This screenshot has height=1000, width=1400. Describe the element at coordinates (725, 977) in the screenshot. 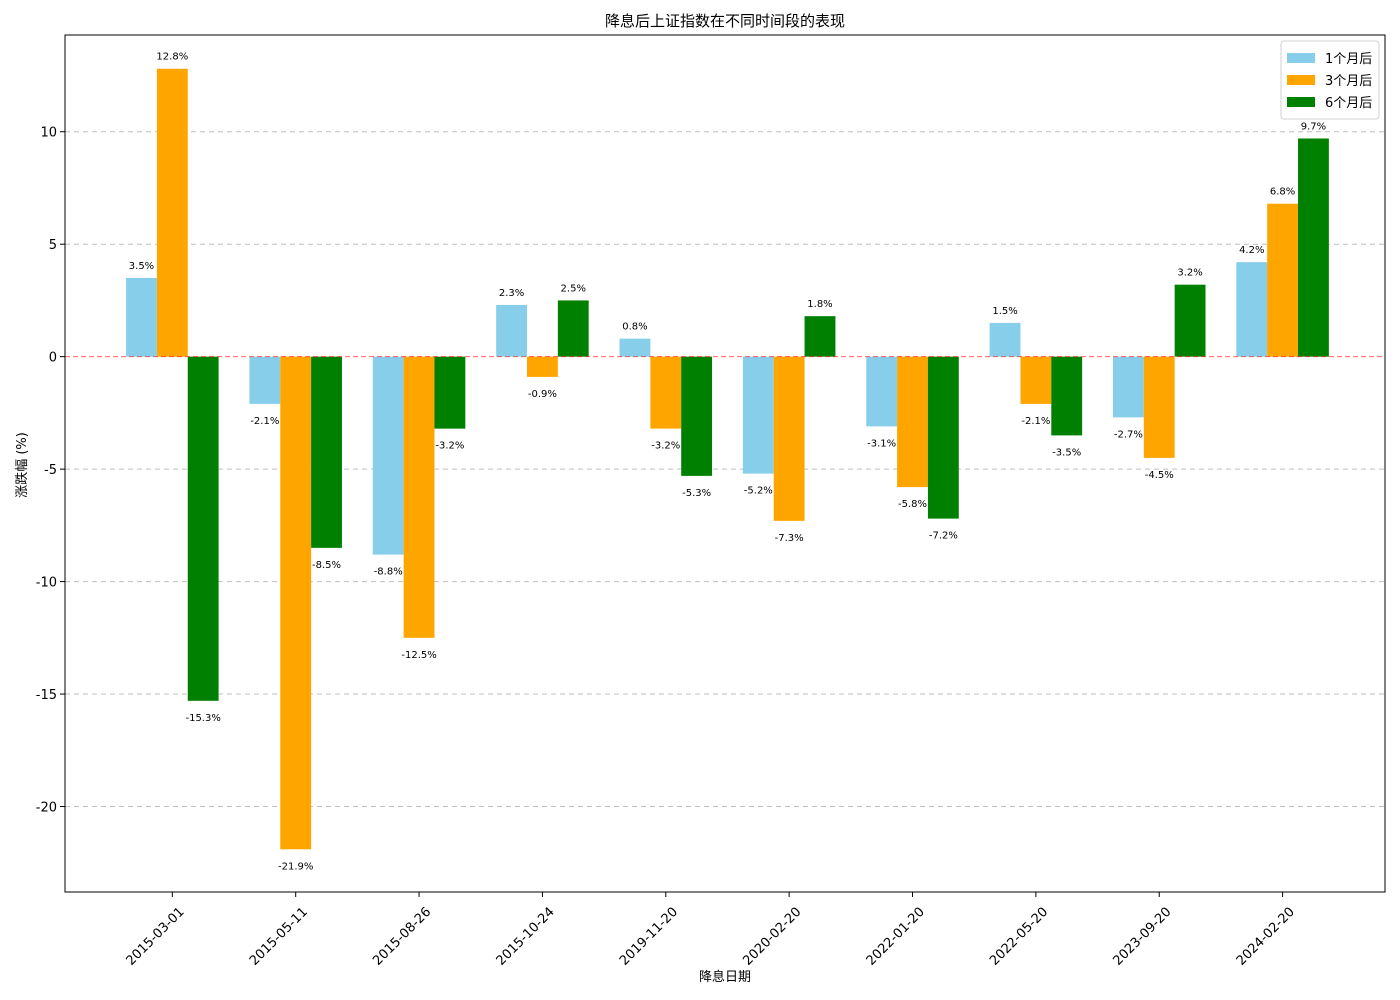

I see `x-axis-title: 降息日期` at that location.